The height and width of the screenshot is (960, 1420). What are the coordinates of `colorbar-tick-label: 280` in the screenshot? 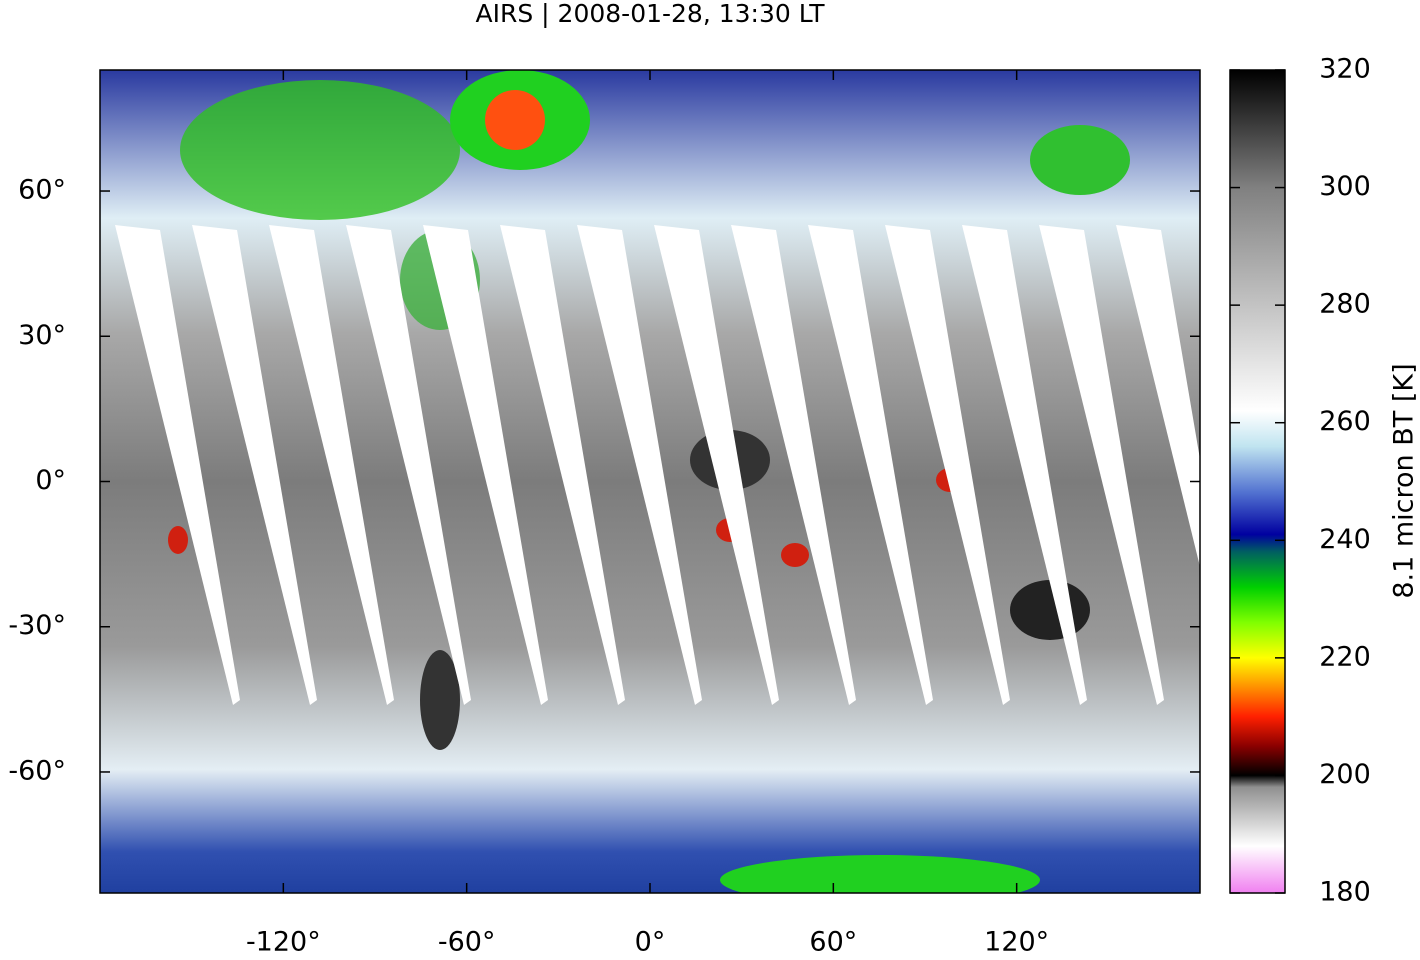 It's located at (1345, 304).